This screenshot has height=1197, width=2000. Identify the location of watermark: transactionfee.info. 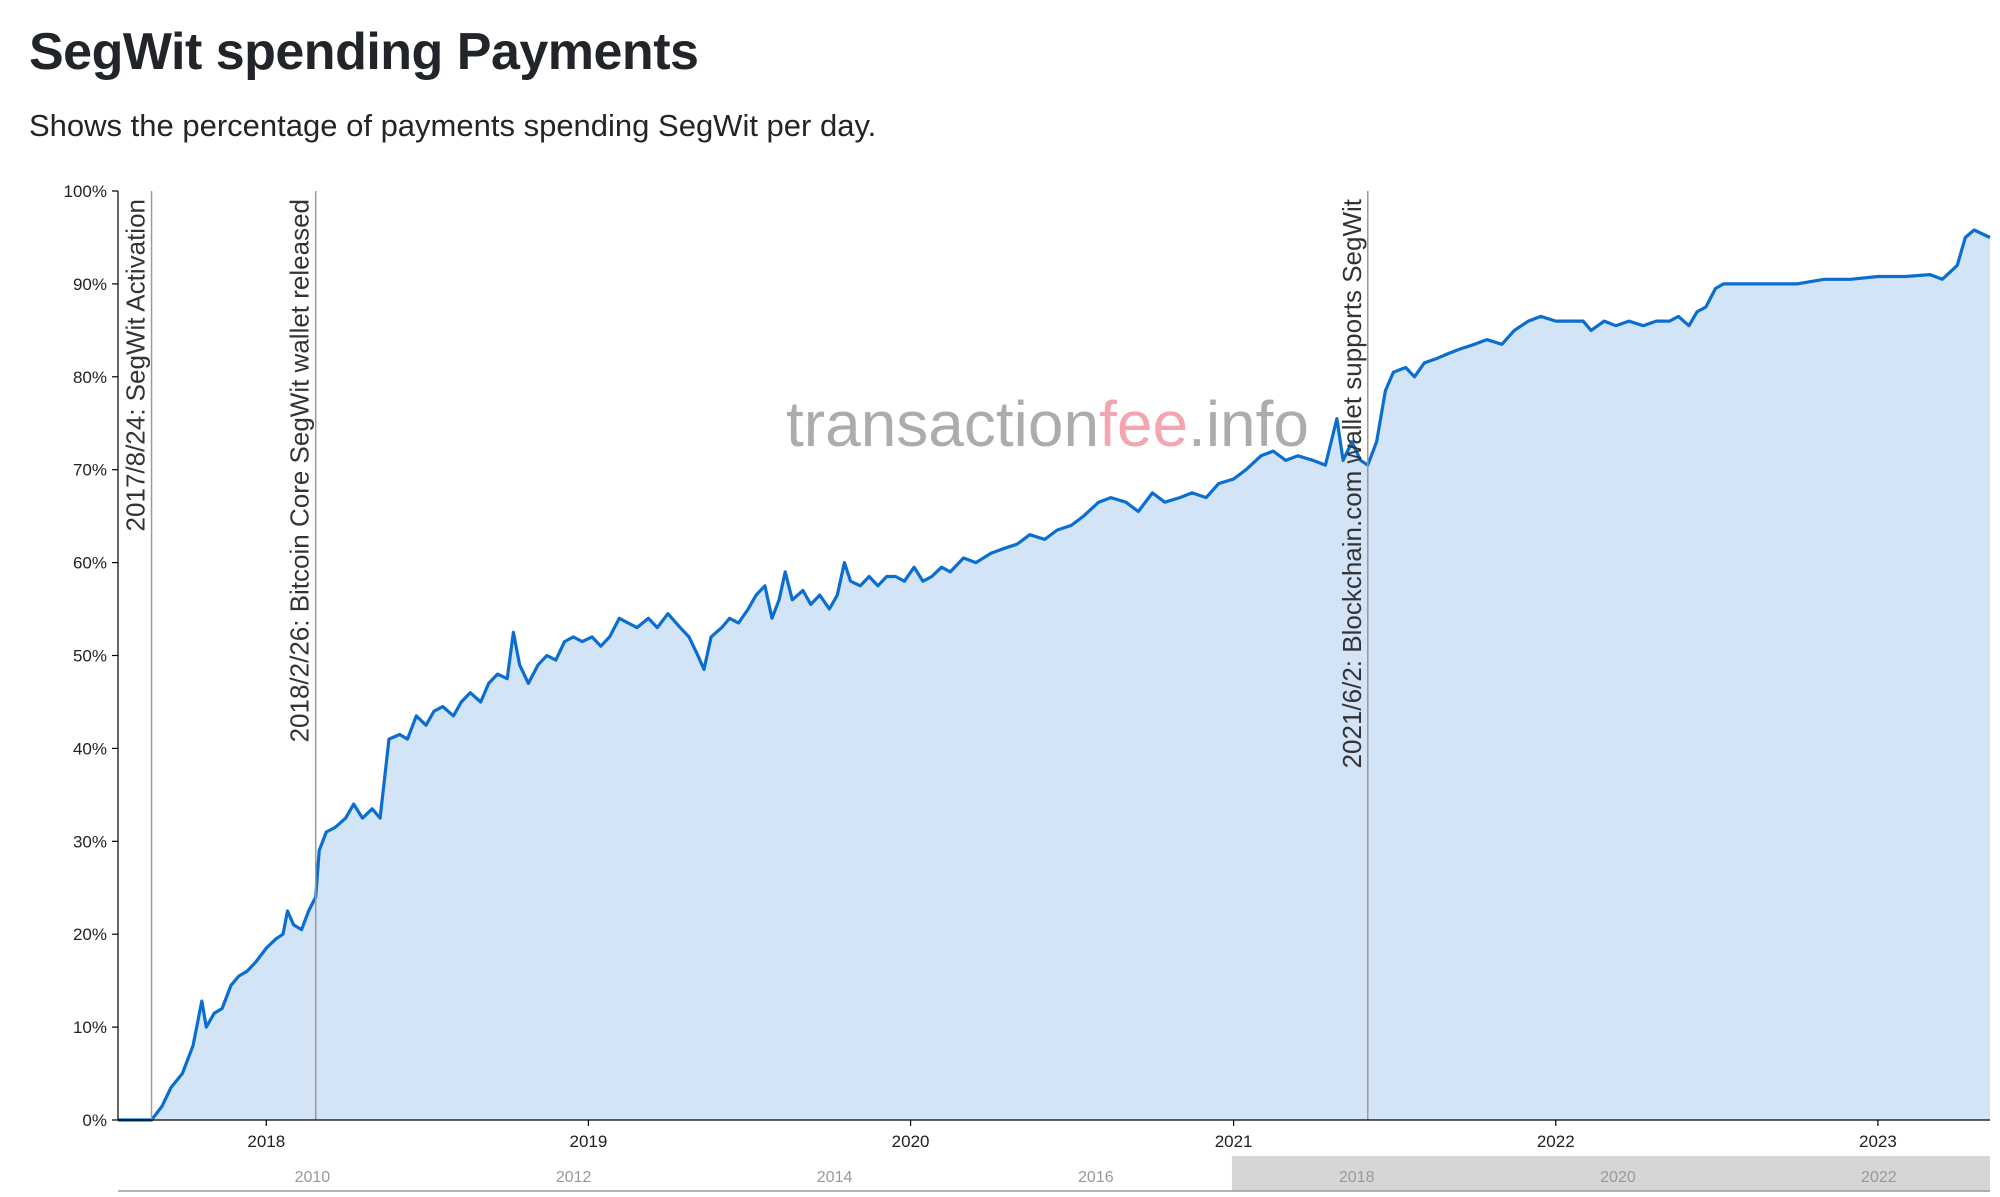
(1047, 424).